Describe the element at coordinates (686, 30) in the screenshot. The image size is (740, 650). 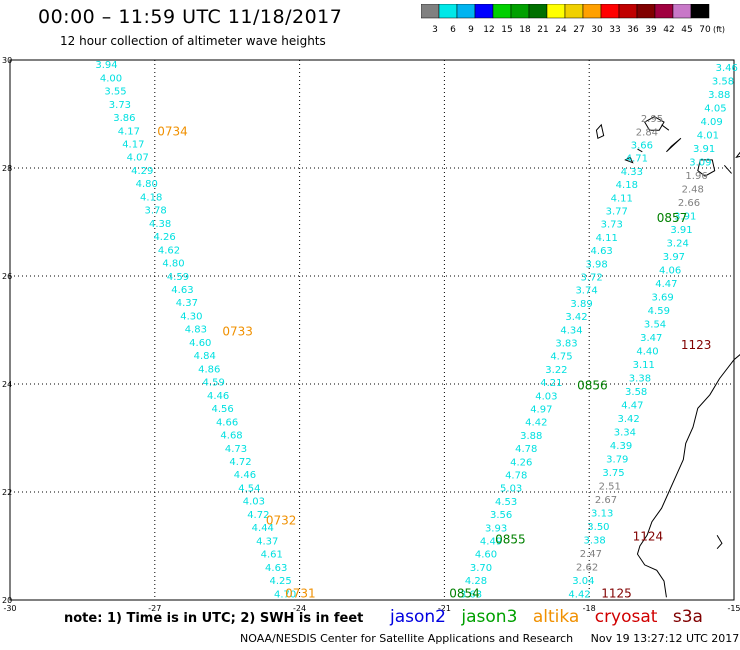
I see `colorbar-label: 45` at that location.